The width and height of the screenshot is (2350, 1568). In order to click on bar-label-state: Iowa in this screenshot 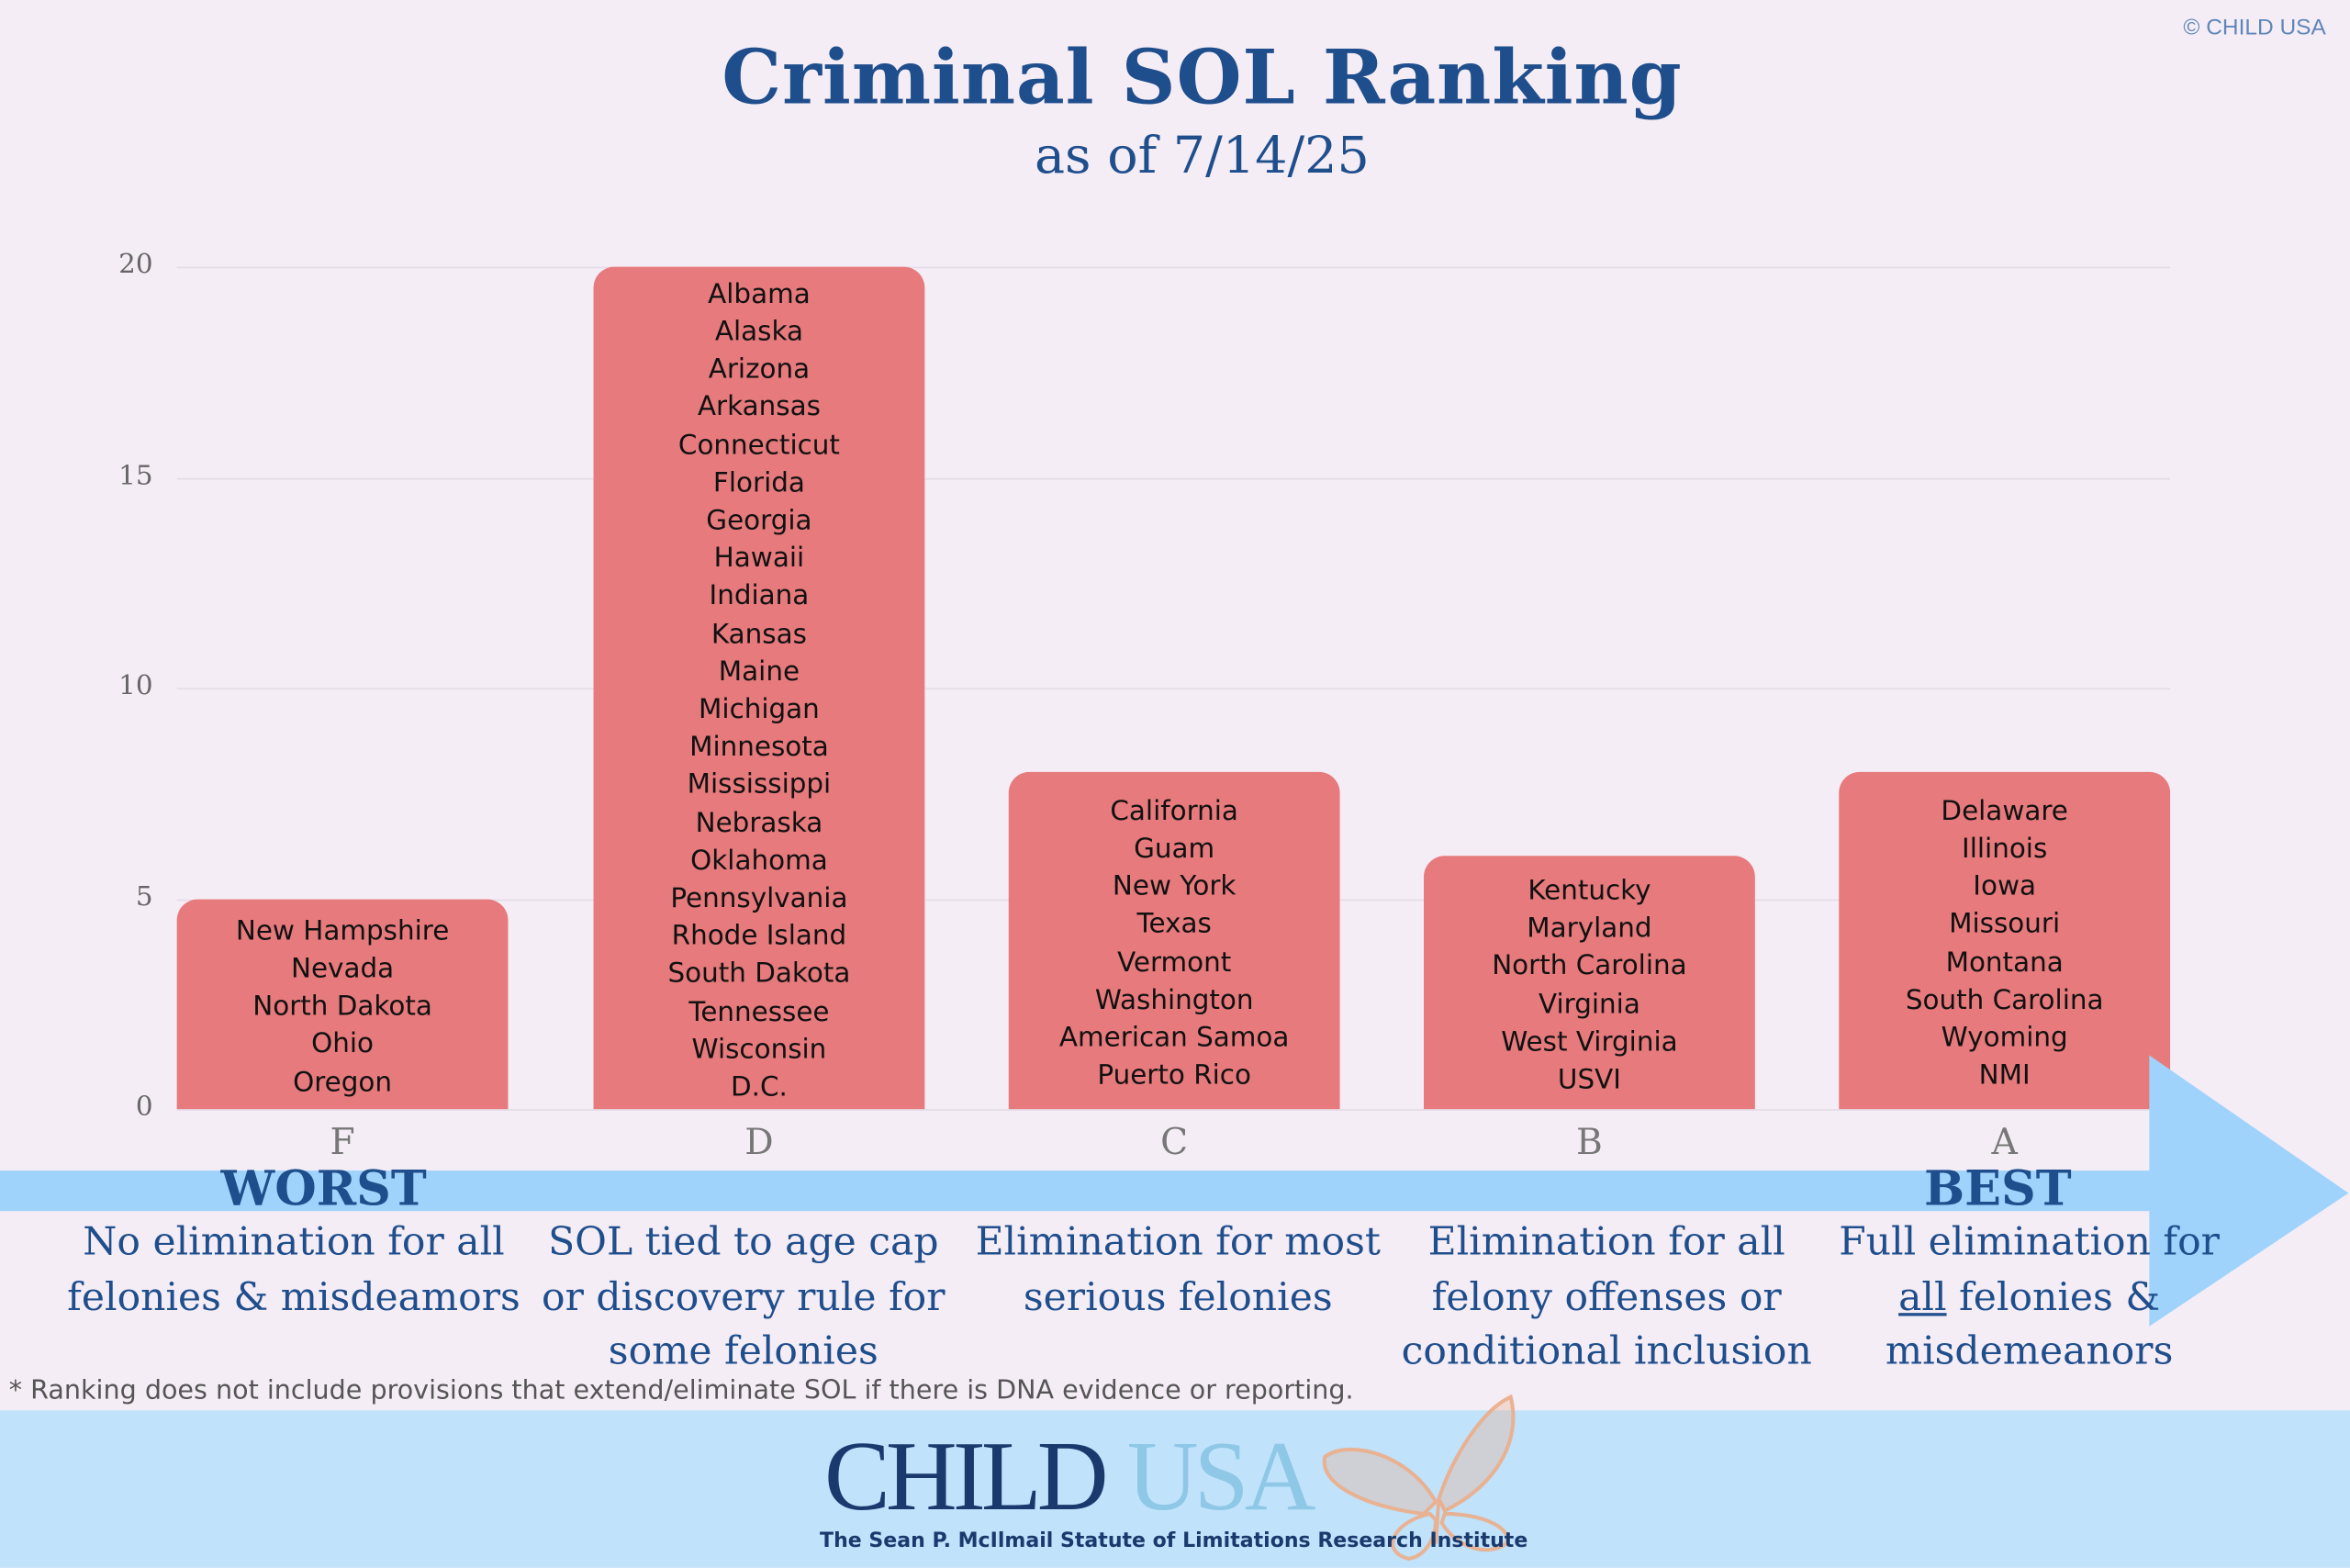, I will do `click(2005, 886)`.